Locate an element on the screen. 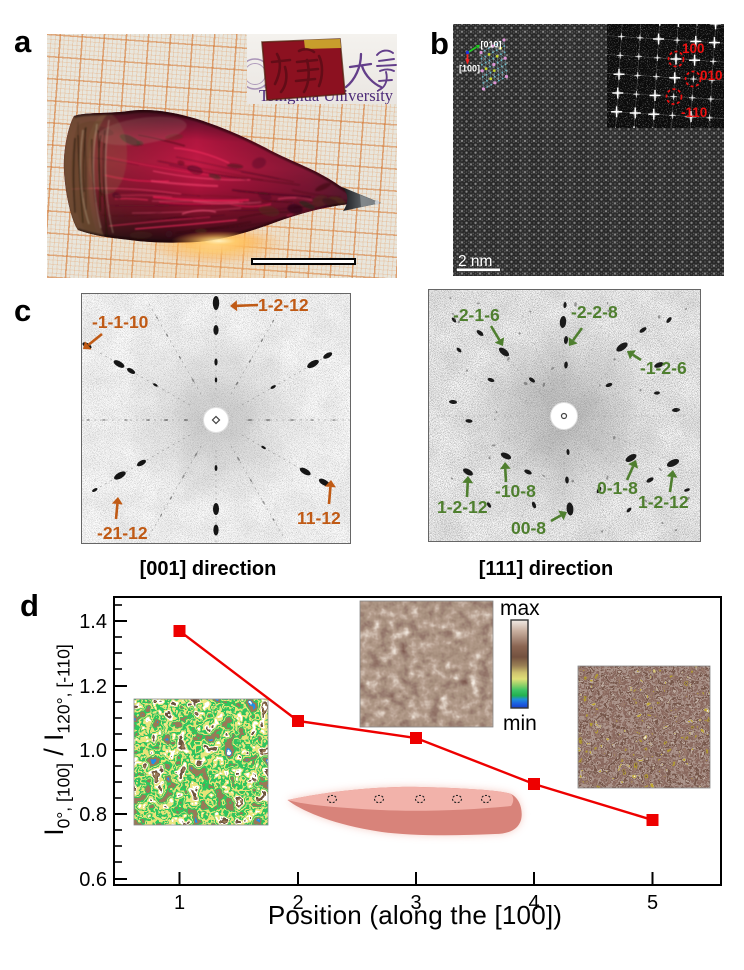 Image resolution: width=744 pixels, height=970 pixels. svg-text: -21-12 is located at coordinates (122, 533).